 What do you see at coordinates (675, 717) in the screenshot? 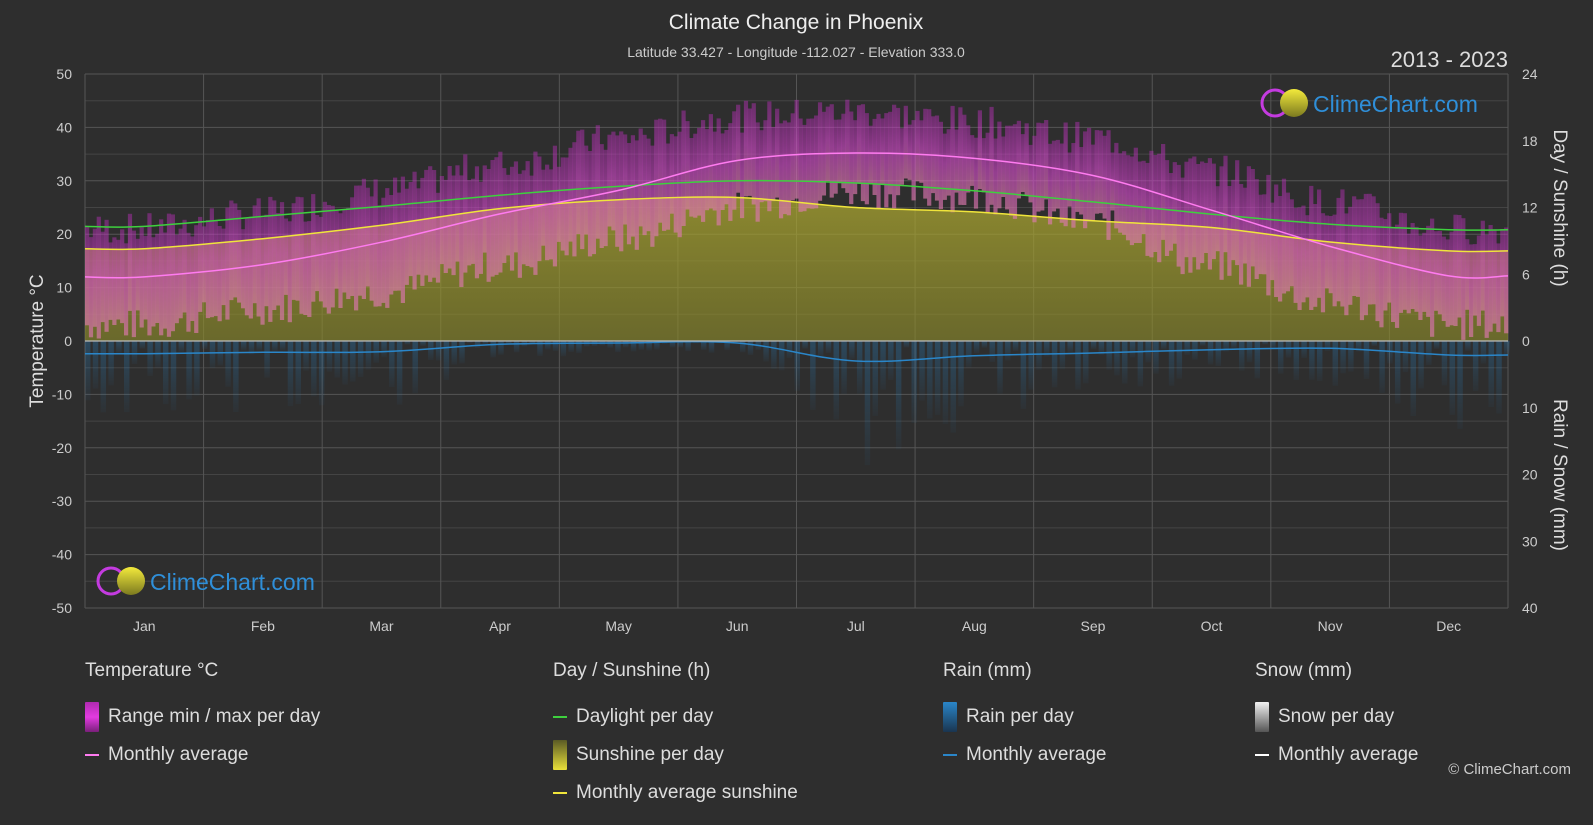
I see `legend-item: Daylight per day` at bounding box center [675, 717].